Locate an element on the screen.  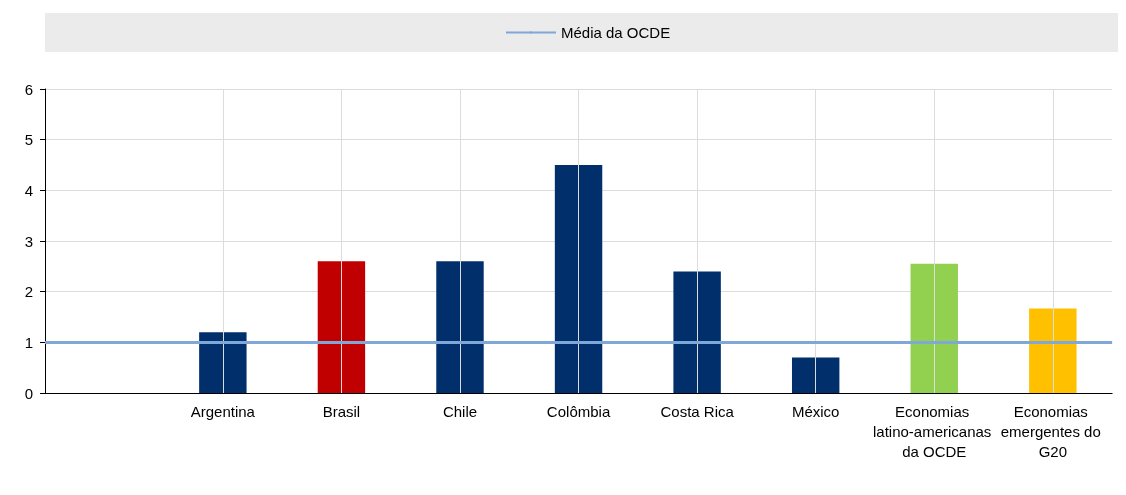
y-tick-label: 2 is located at coordinates (28, 292).